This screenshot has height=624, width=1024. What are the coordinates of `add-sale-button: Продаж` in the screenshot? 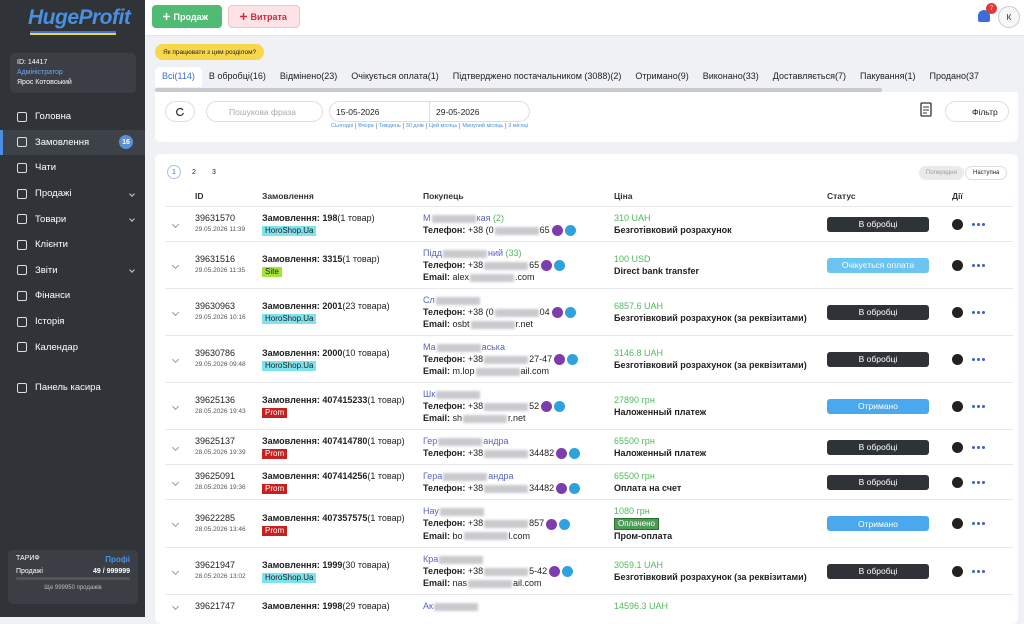 It's located at (187, 16).